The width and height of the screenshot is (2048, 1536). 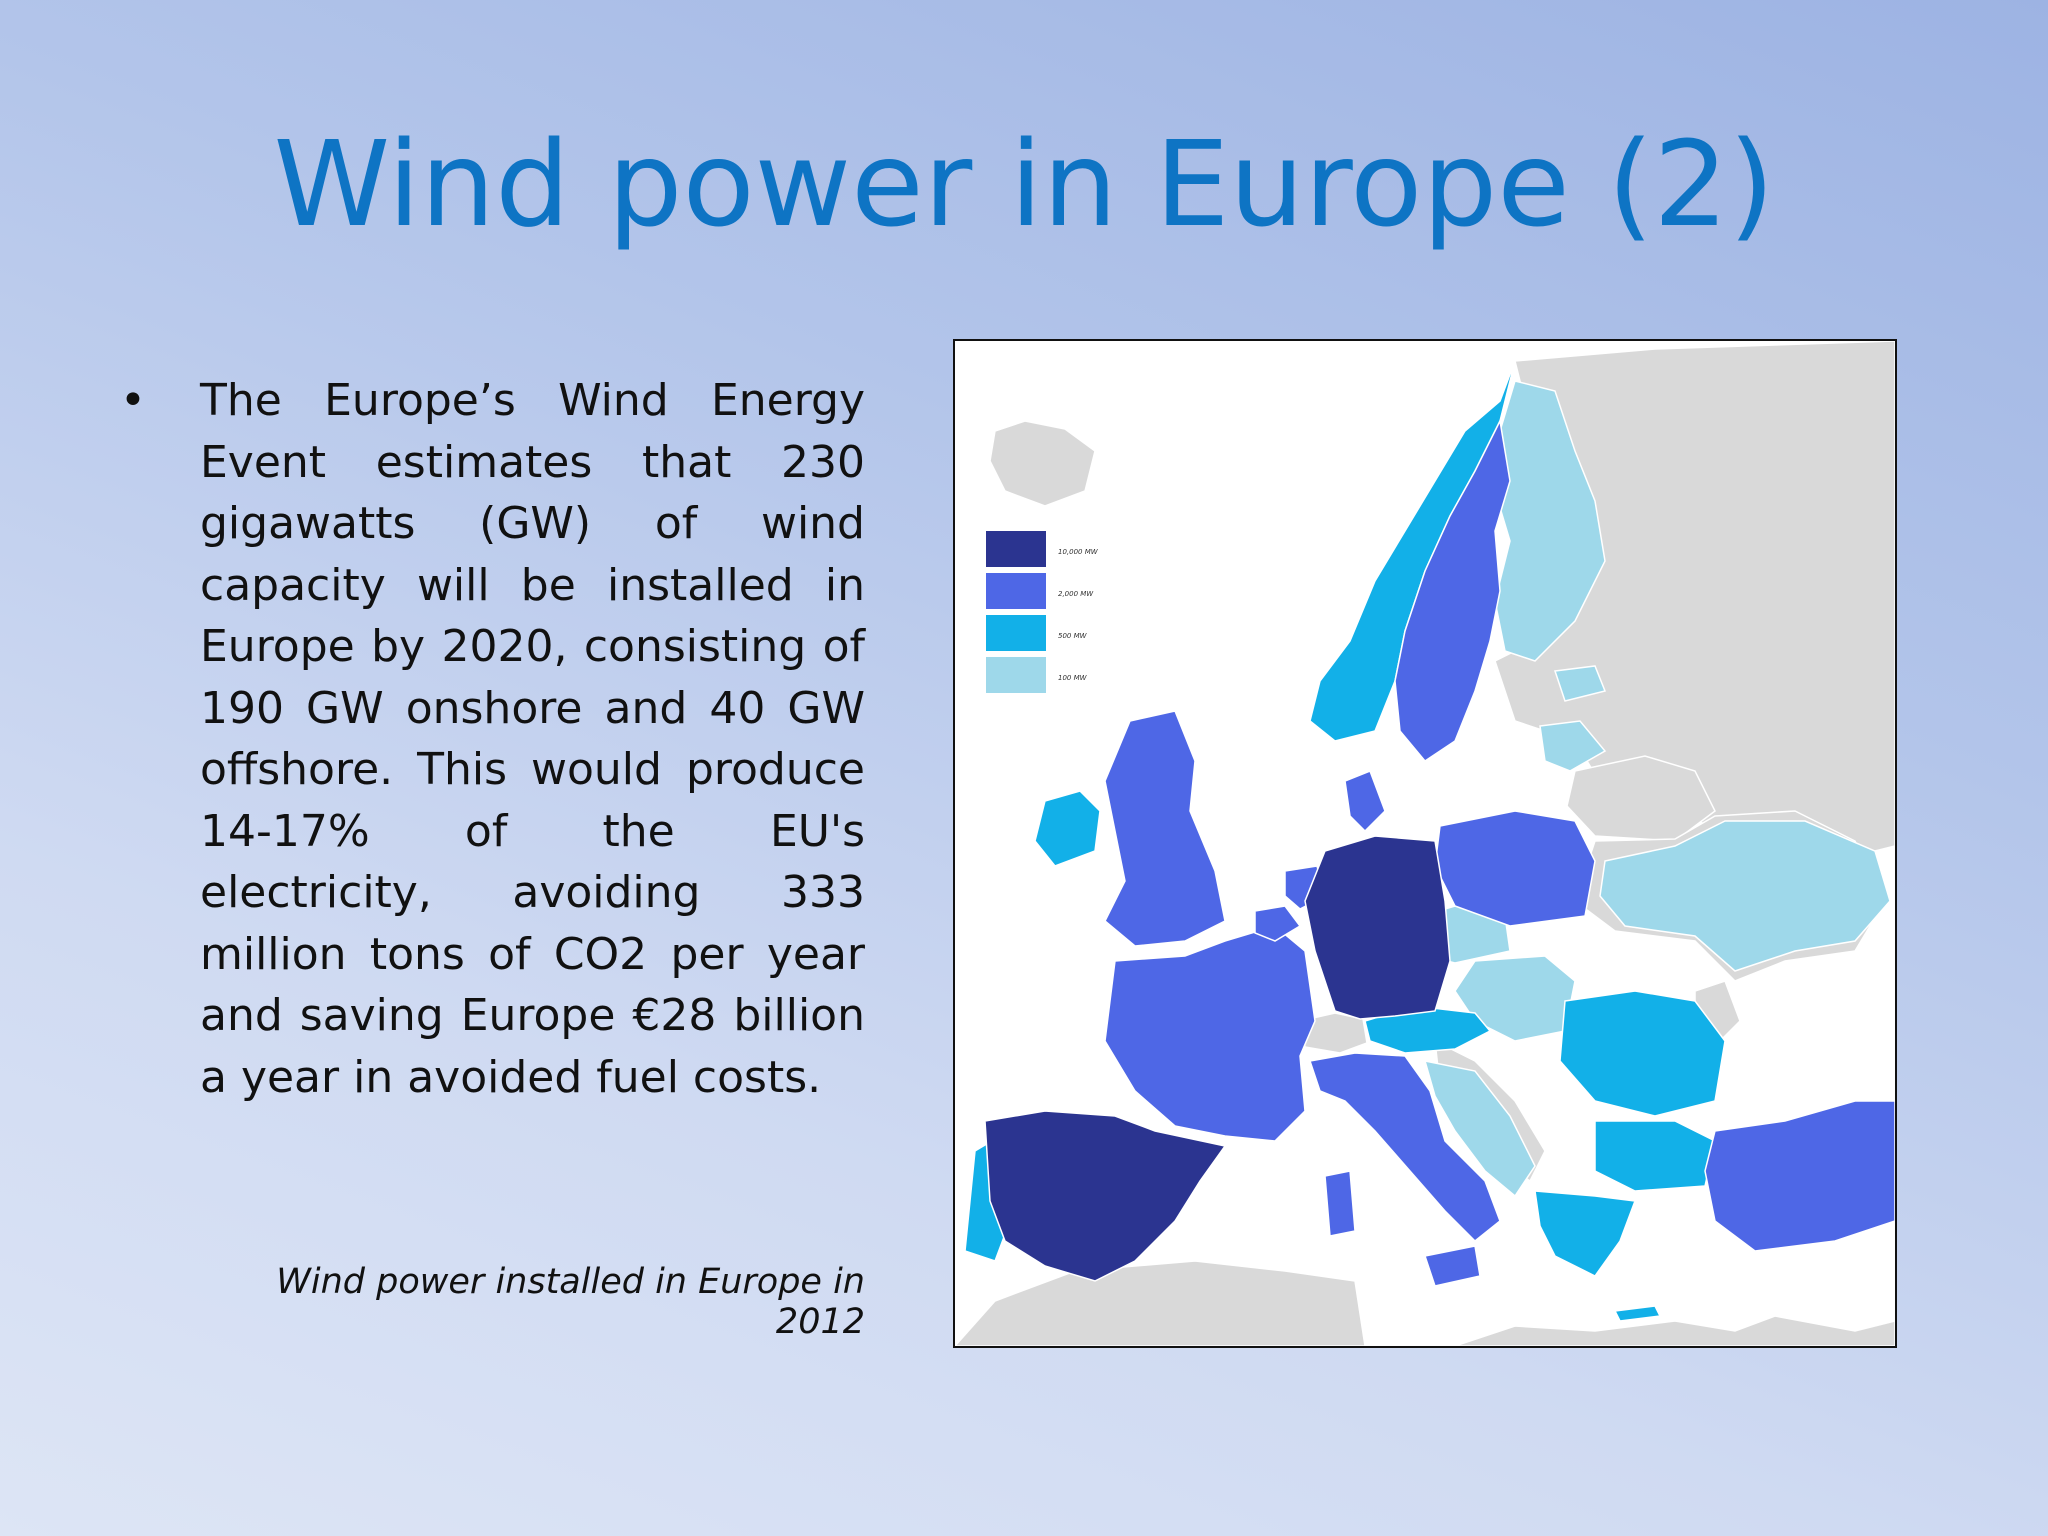 I want to click on sweden-region, so click(x=1452, y=590).